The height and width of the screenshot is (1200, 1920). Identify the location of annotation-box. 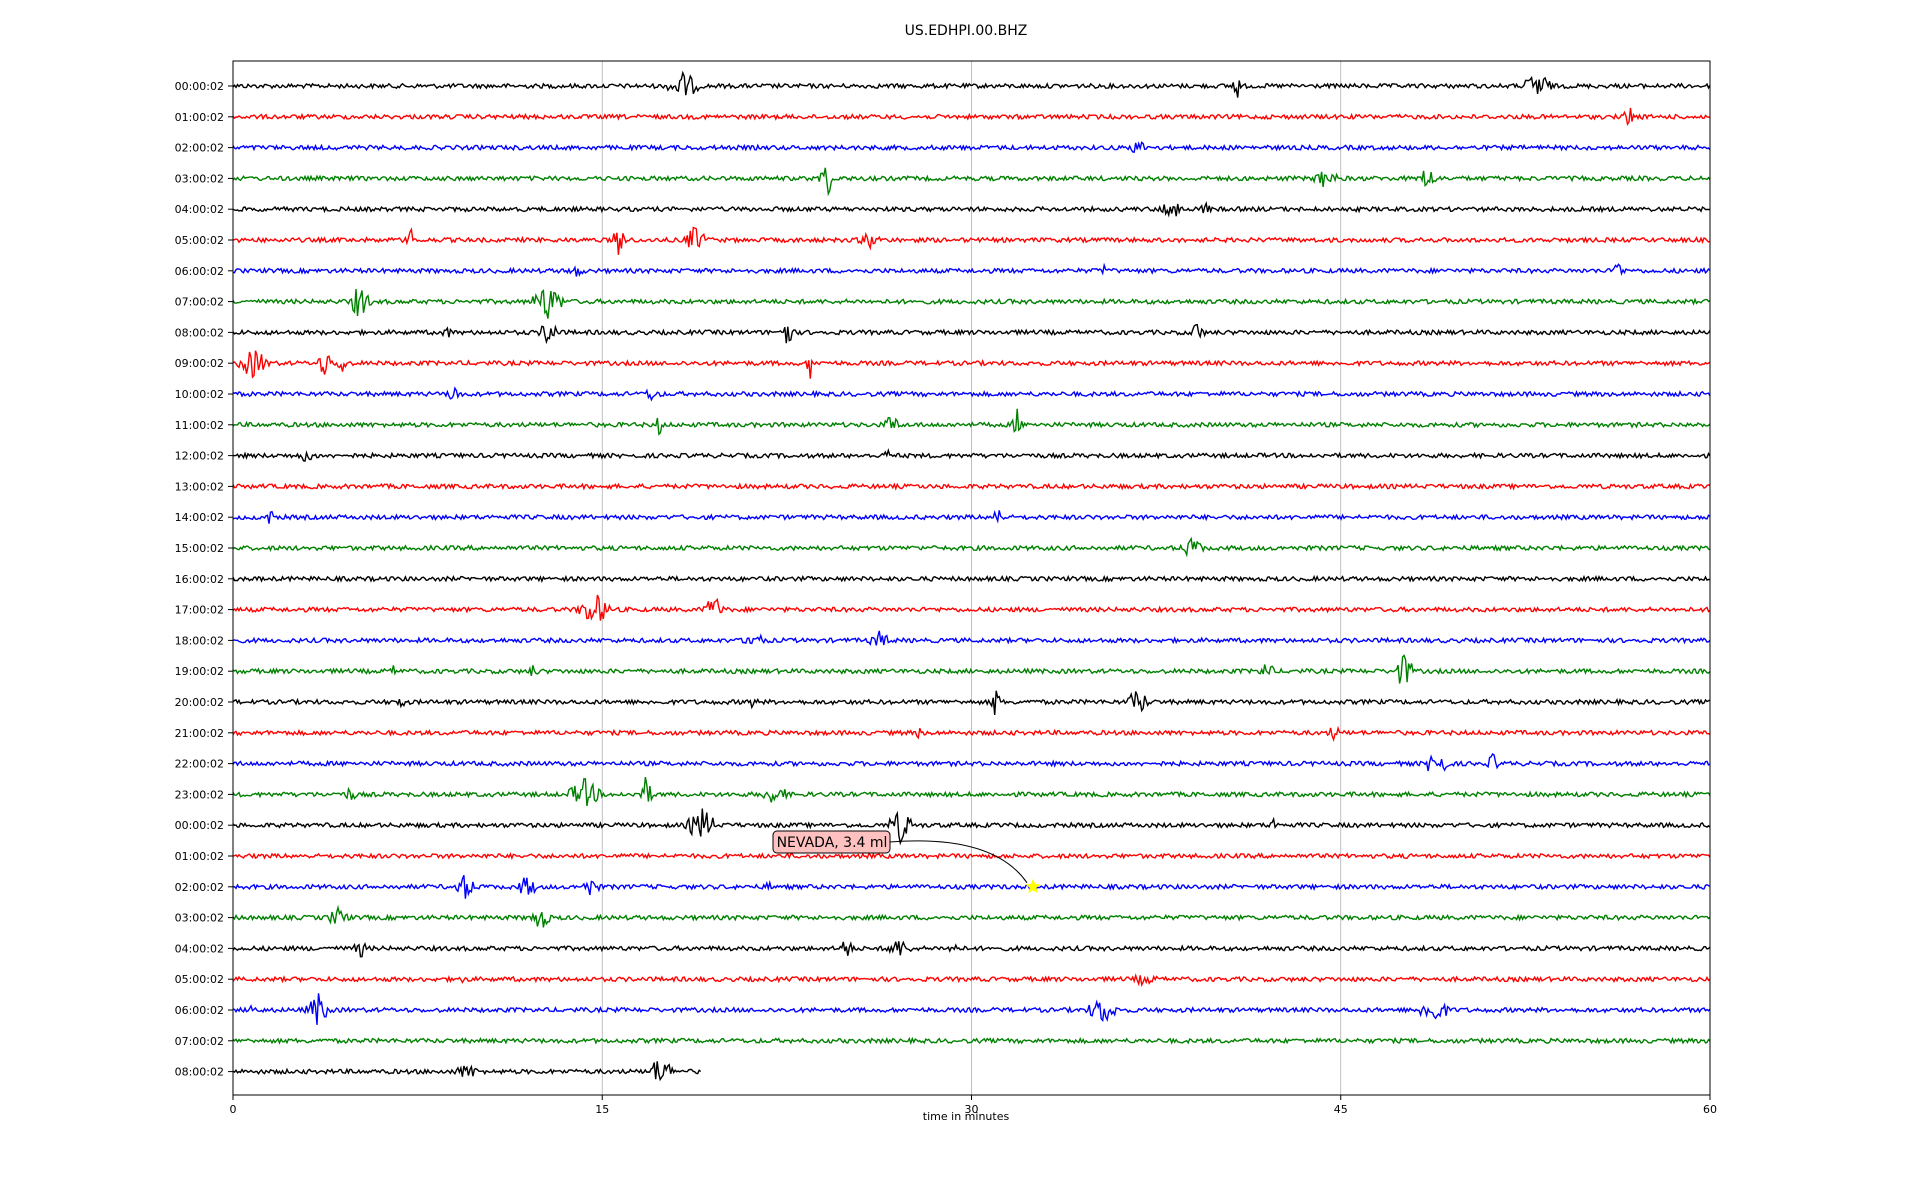
(831, 842).